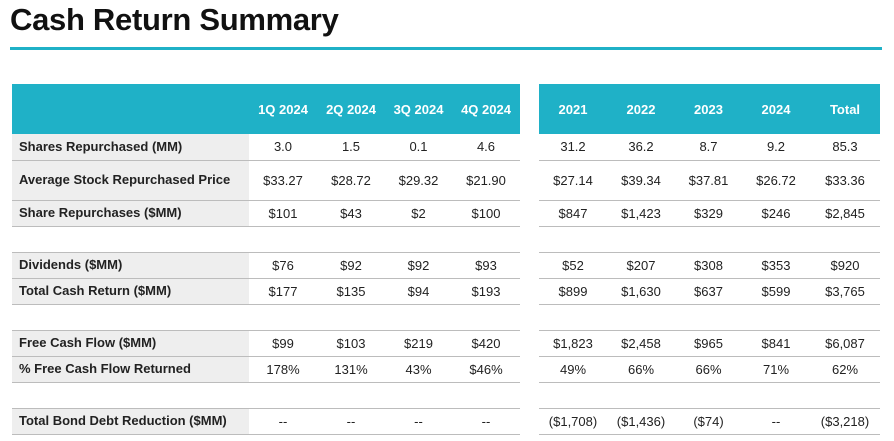 The height and width of the screenshot is (441, 894). Describe the element at coordinates (351, 291) in the screenshot. I see `quarterly-value-cell: $135` at that location.